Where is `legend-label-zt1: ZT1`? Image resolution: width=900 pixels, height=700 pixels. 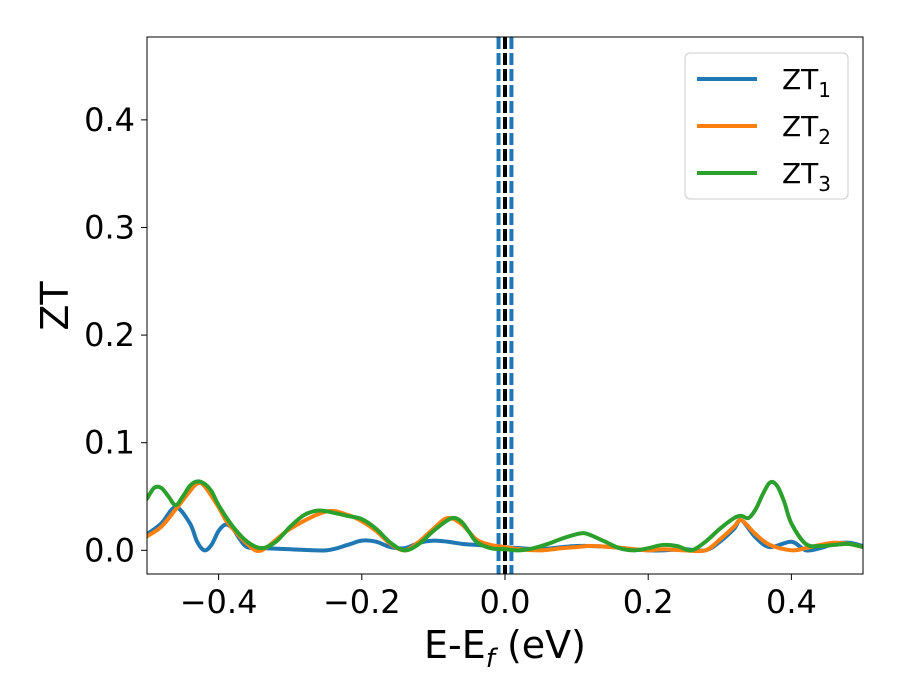
legend-label-zt1: ZT1 is located at coordinates (806, 82).